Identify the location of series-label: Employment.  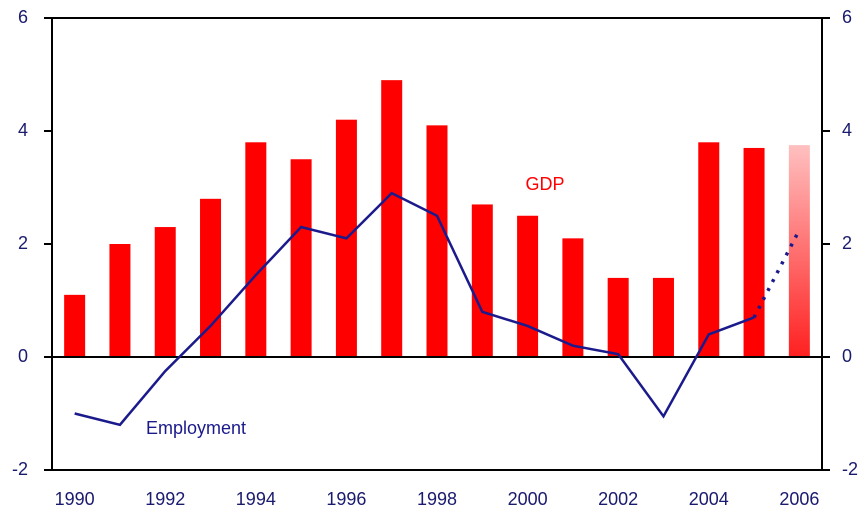
(196, 428).